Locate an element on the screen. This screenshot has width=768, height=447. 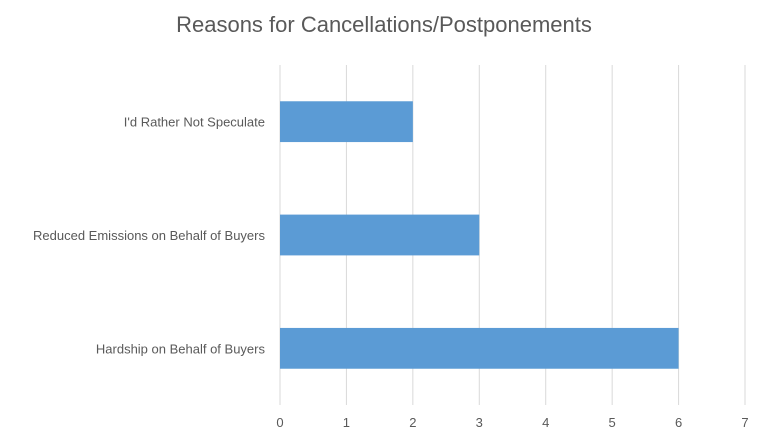
x-tick-label: 7 is located at coordinates (744, 422).